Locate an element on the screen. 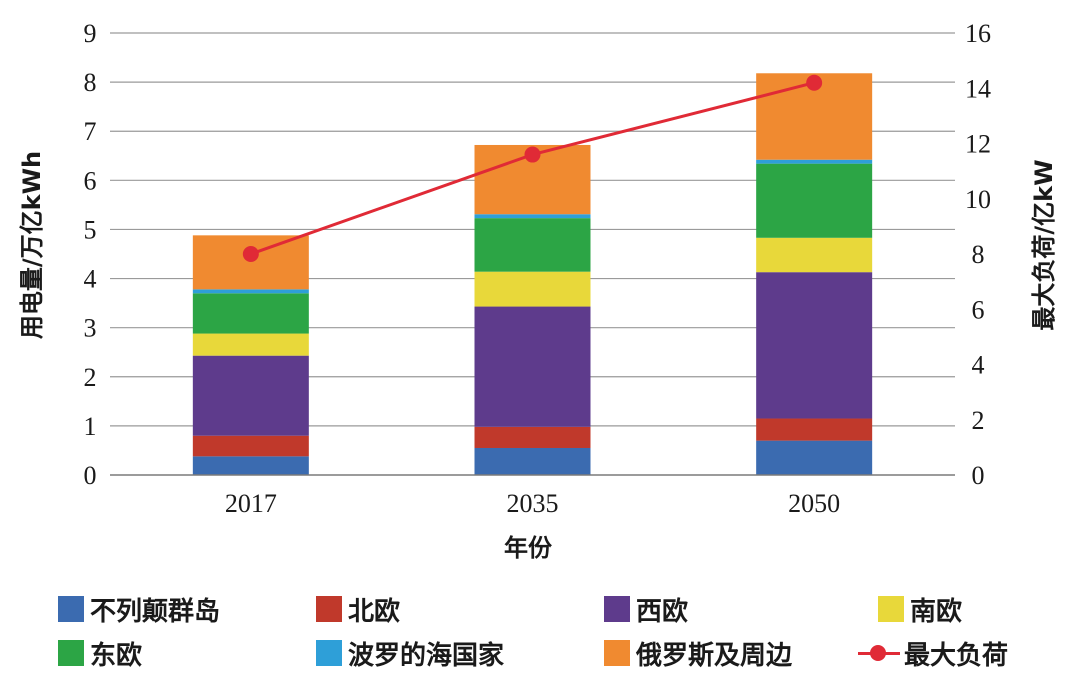 The width and height of the screenshot is (1080, 685). x-axis-ticks: 2017 2035 2050 is located at coordinates (532, 503).